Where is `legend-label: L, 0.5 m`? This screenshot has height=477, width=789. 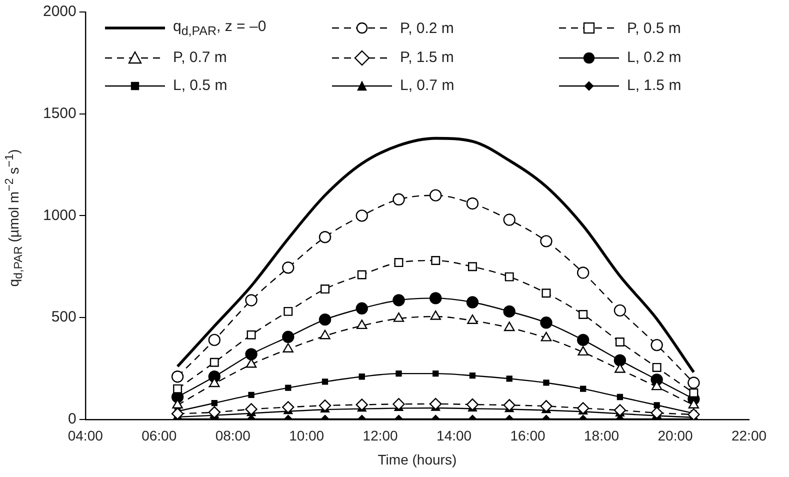 legend-label: L, 0.5 m is located at coordinates (200, 85).